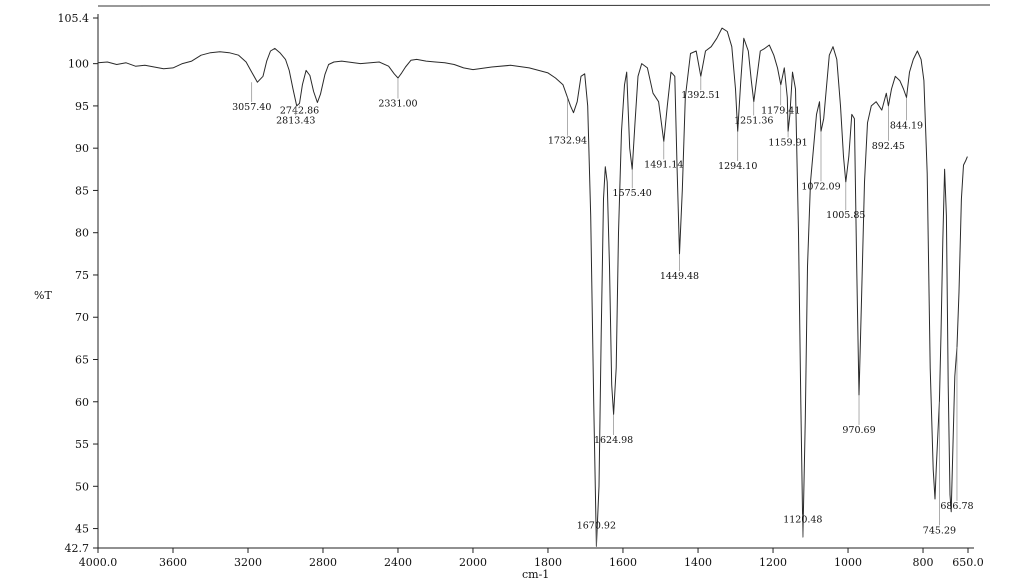 The image size is (1024, 584). I want to click on peak-label: 686.78, so click(956, 506).